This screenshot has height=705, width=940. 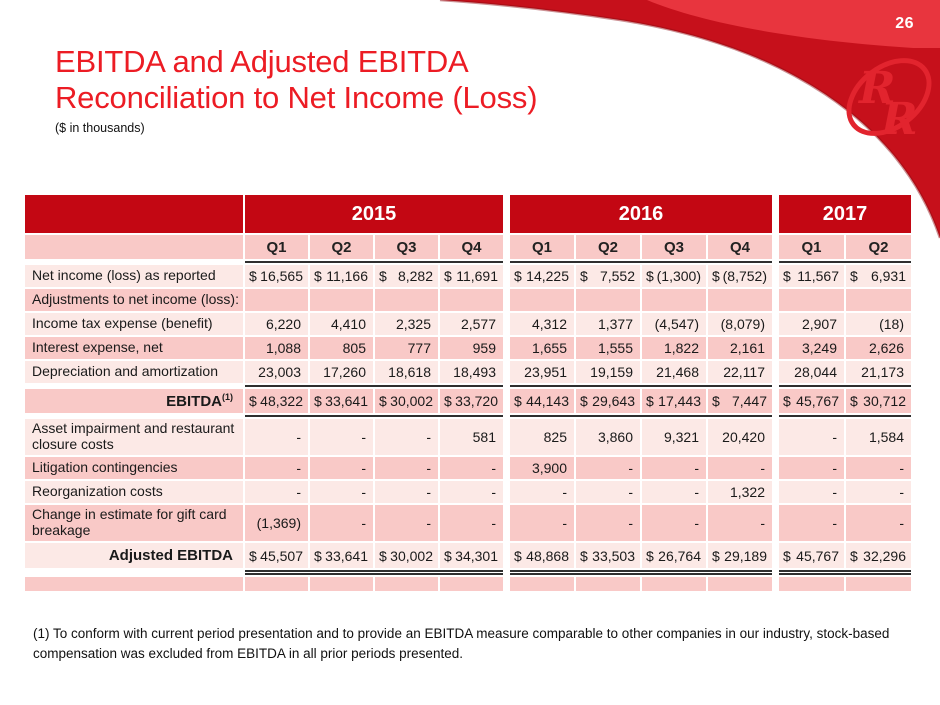 I want to click on table-cell: 6,220, so click(x=276, y=324).